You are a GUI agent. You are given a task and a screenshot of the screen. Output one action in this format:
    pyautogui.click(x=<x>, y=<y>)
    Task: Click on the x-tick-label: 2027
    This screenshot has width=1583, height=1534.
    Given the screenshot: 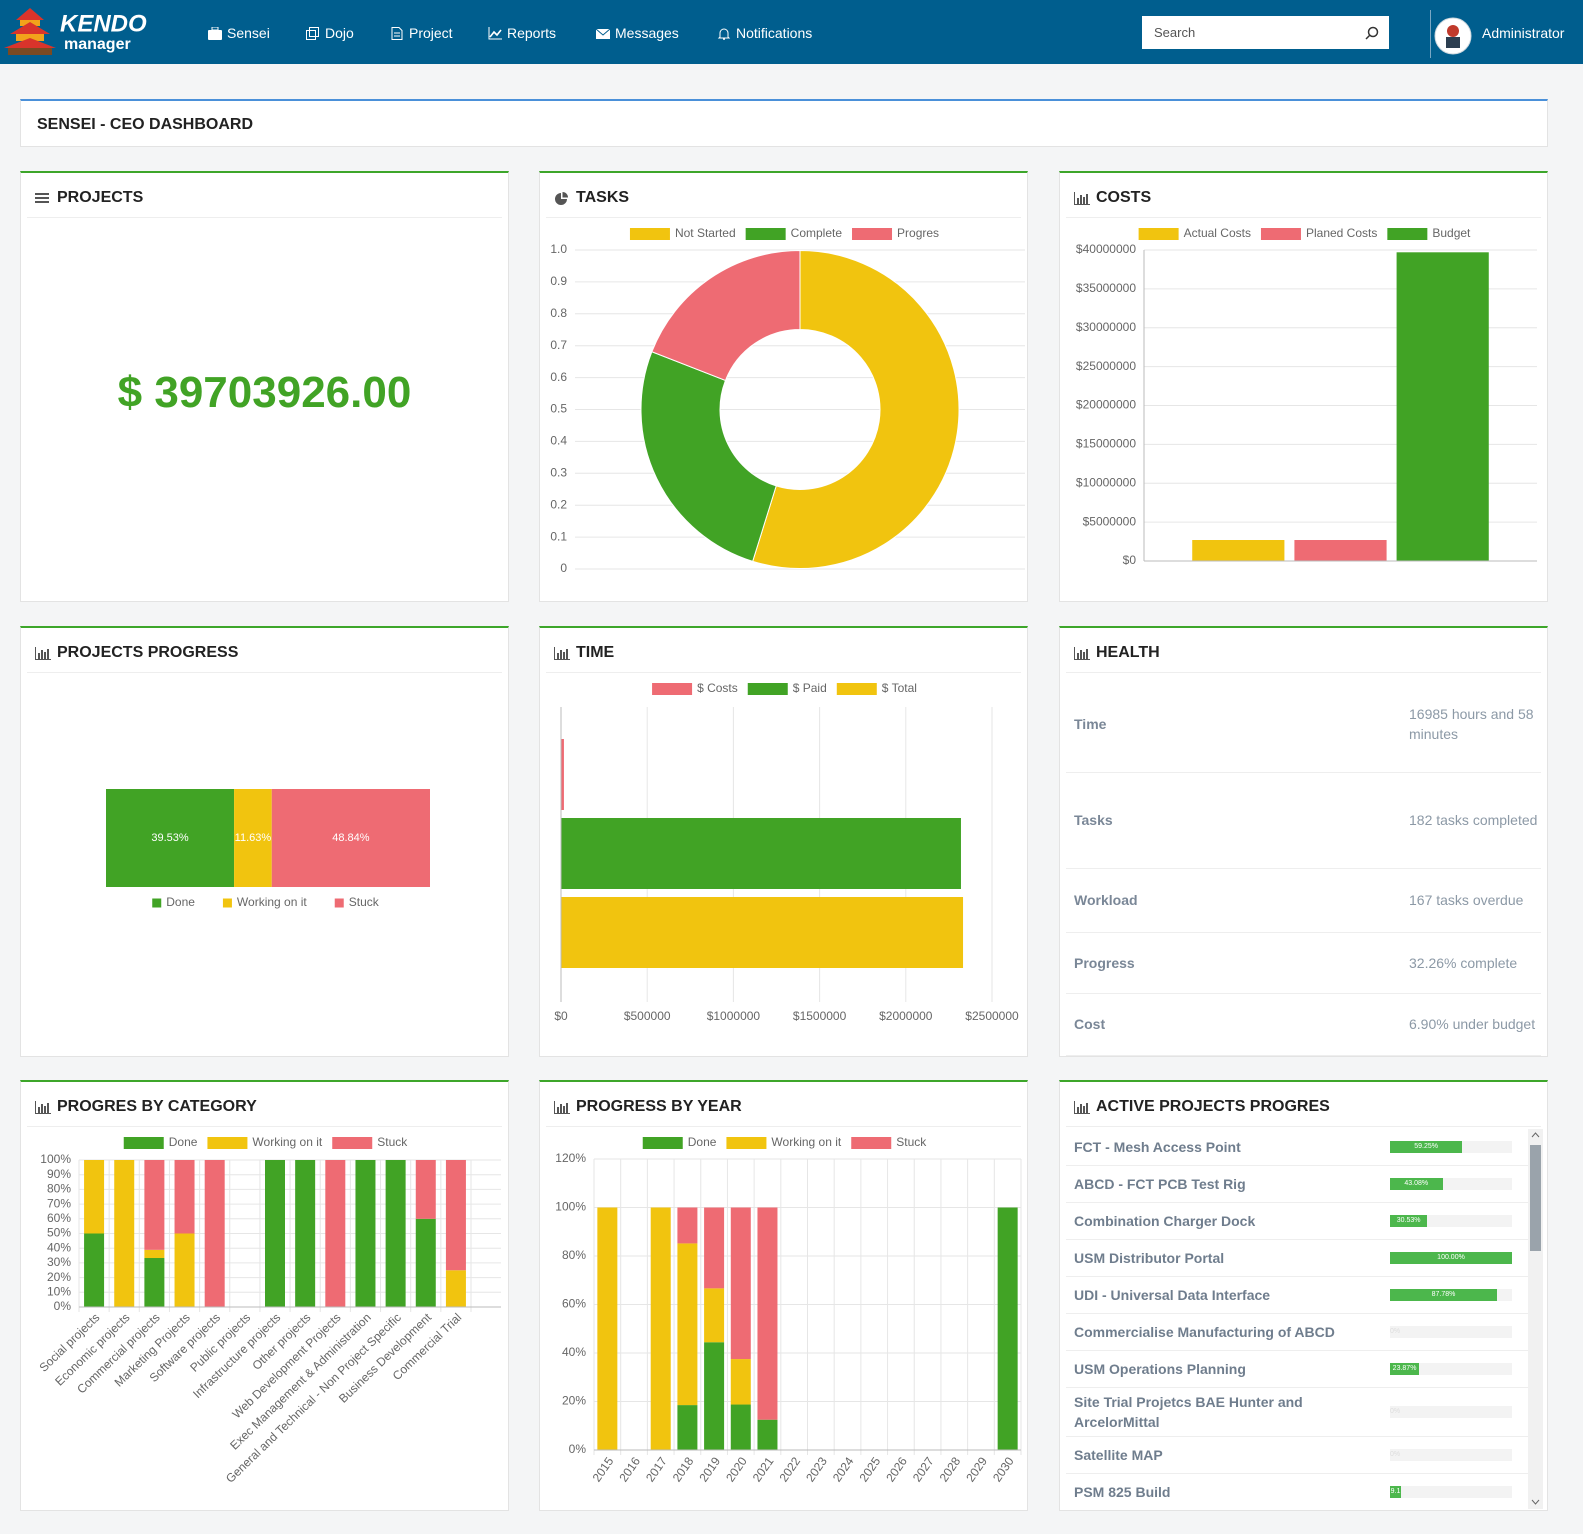 What is the action you would take?
    pyautogui.click(x=923, y=1469)
    